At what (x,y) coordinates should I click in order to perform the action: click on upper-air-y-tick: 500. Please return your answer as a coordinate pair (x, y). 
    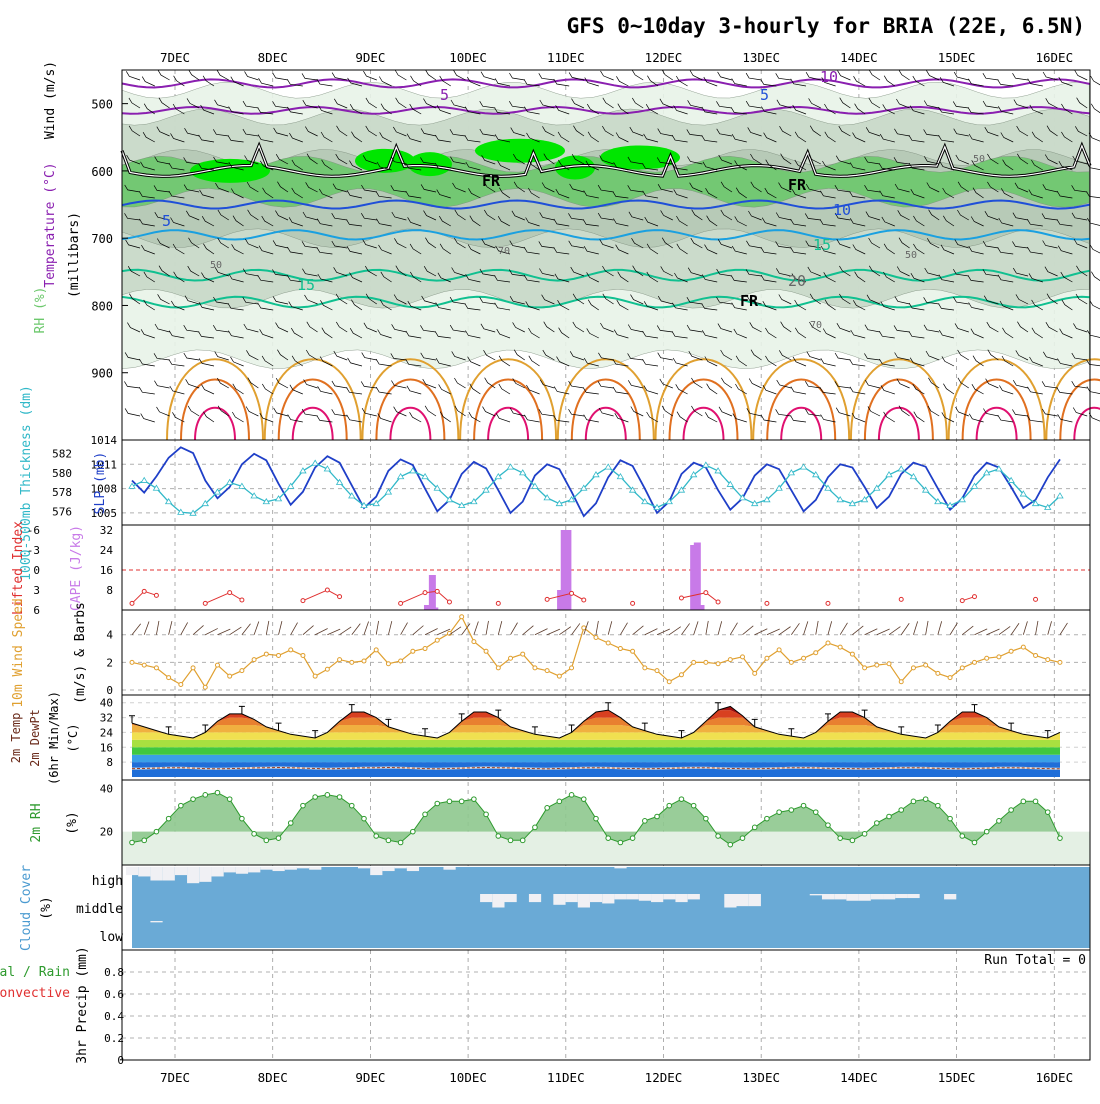
    Looking at the image, I should click on (102, 105).